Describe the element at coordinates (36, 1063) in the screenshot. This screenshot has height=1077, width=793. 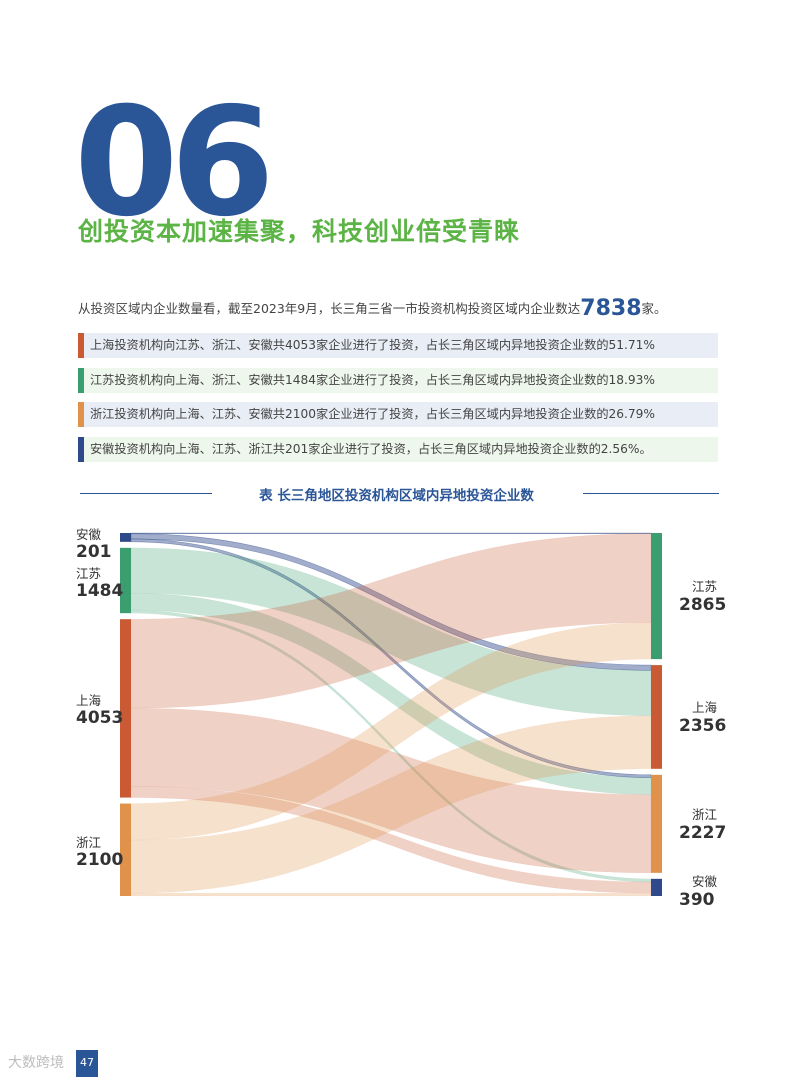
I see `watermark: 大数跨境` at that location.